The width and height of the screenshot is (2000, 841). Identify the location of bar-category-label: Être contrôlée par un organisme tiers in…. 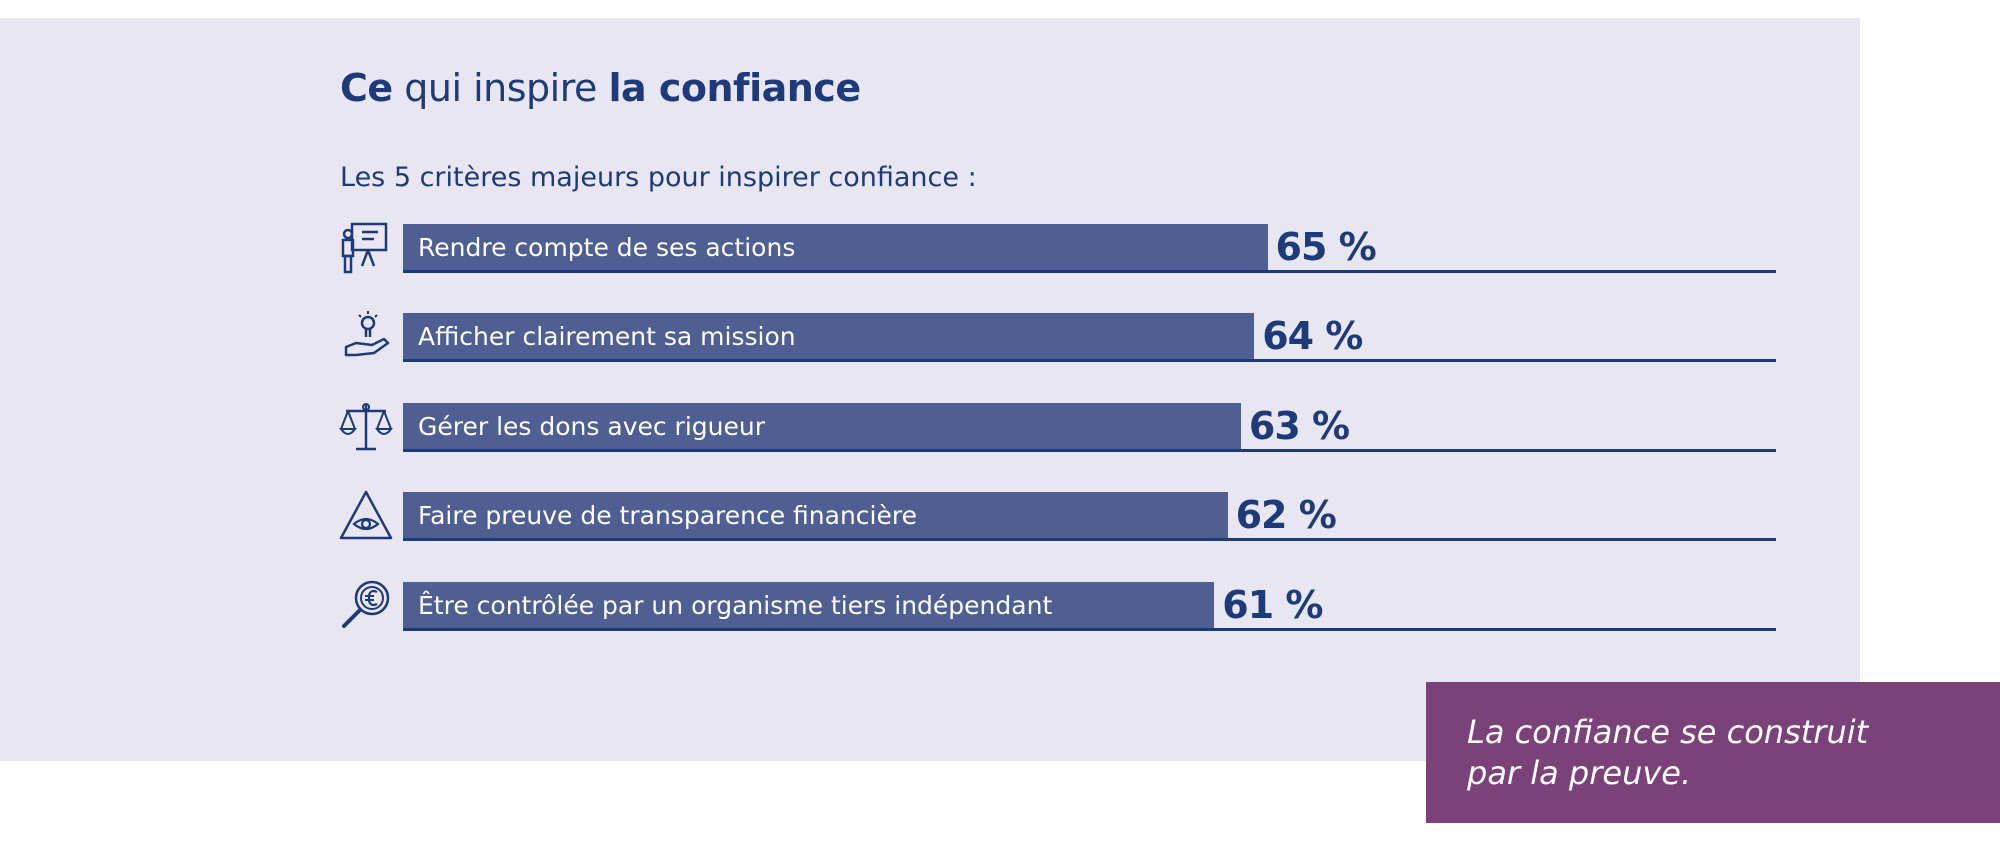
(735, 605).